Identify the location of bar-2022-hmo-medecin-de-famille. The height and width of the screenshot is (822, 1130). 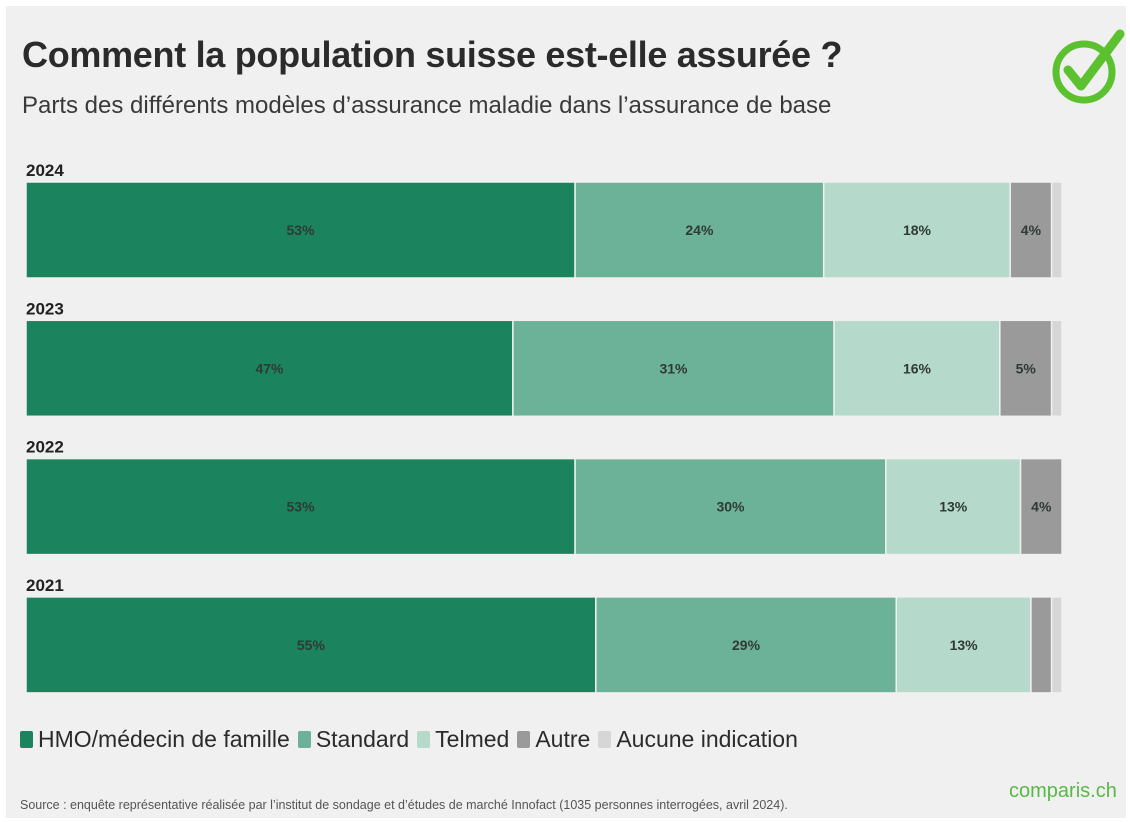
(300, 506).